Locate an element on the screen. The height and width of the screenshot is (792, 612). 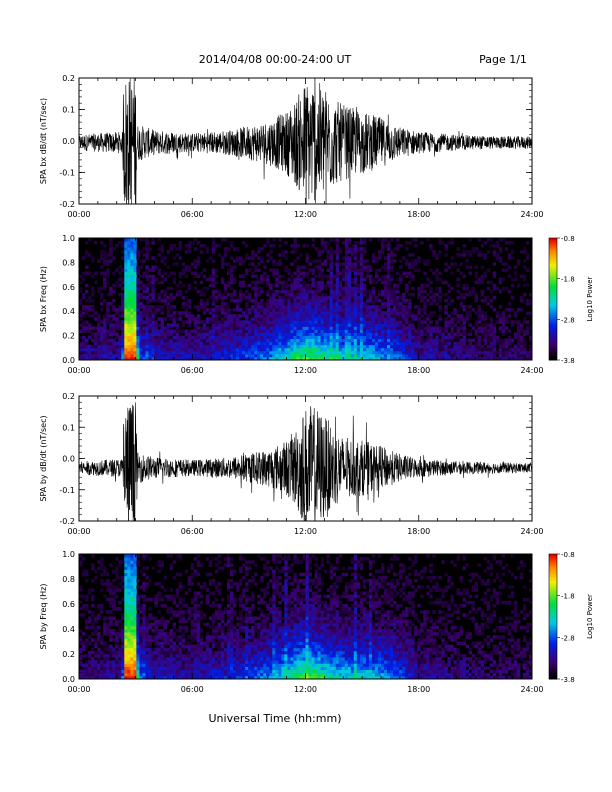
dbdt-trace is located at coordinates (305, 141).